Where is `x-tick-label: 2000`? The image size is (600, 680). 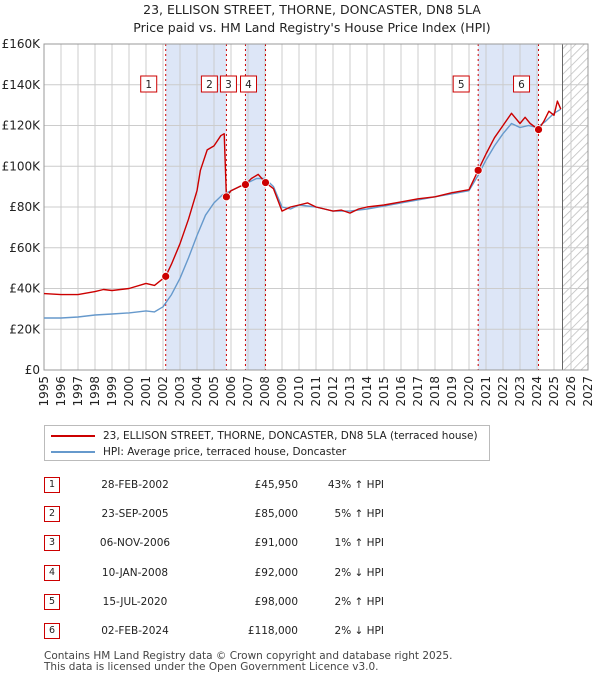
x-tick-label: 2000 is located at coordinates (129, 391).